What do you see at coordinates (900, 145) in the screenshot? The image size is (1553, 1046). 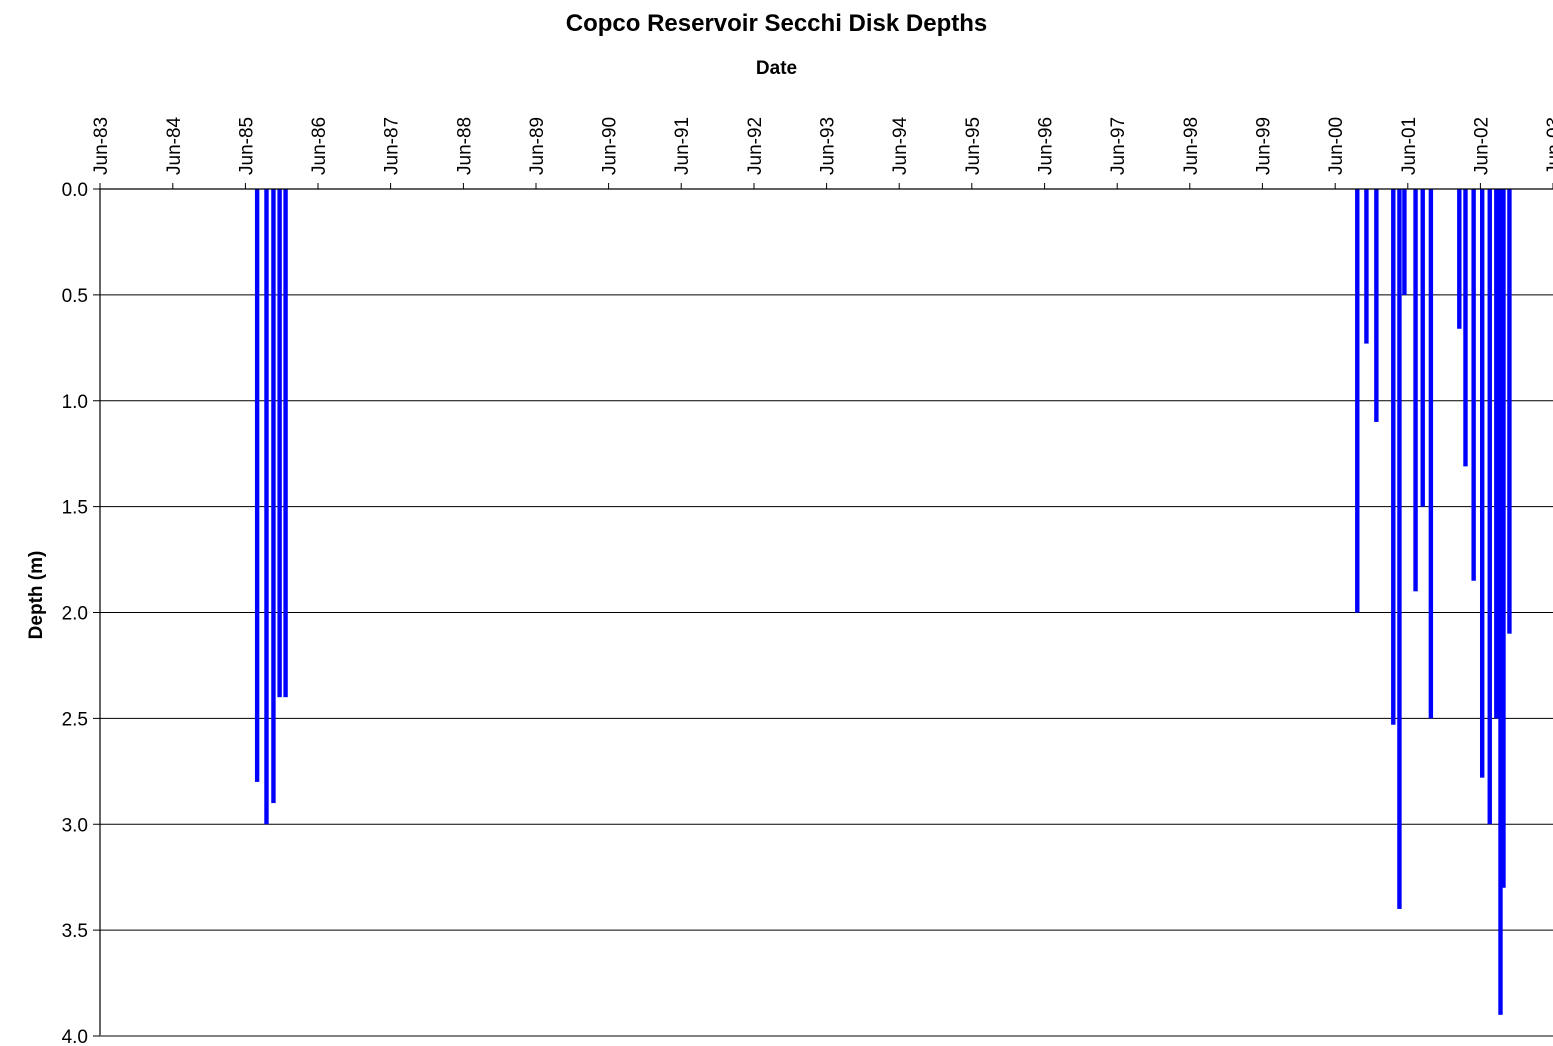 I see `x-tick-label: Jun-94` at bounding box center [900, 145].